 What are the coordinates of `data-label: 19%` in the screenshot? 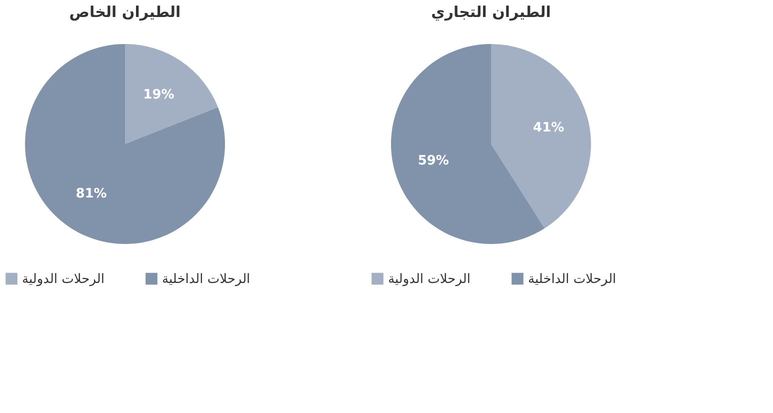 It's located at (158, 94).